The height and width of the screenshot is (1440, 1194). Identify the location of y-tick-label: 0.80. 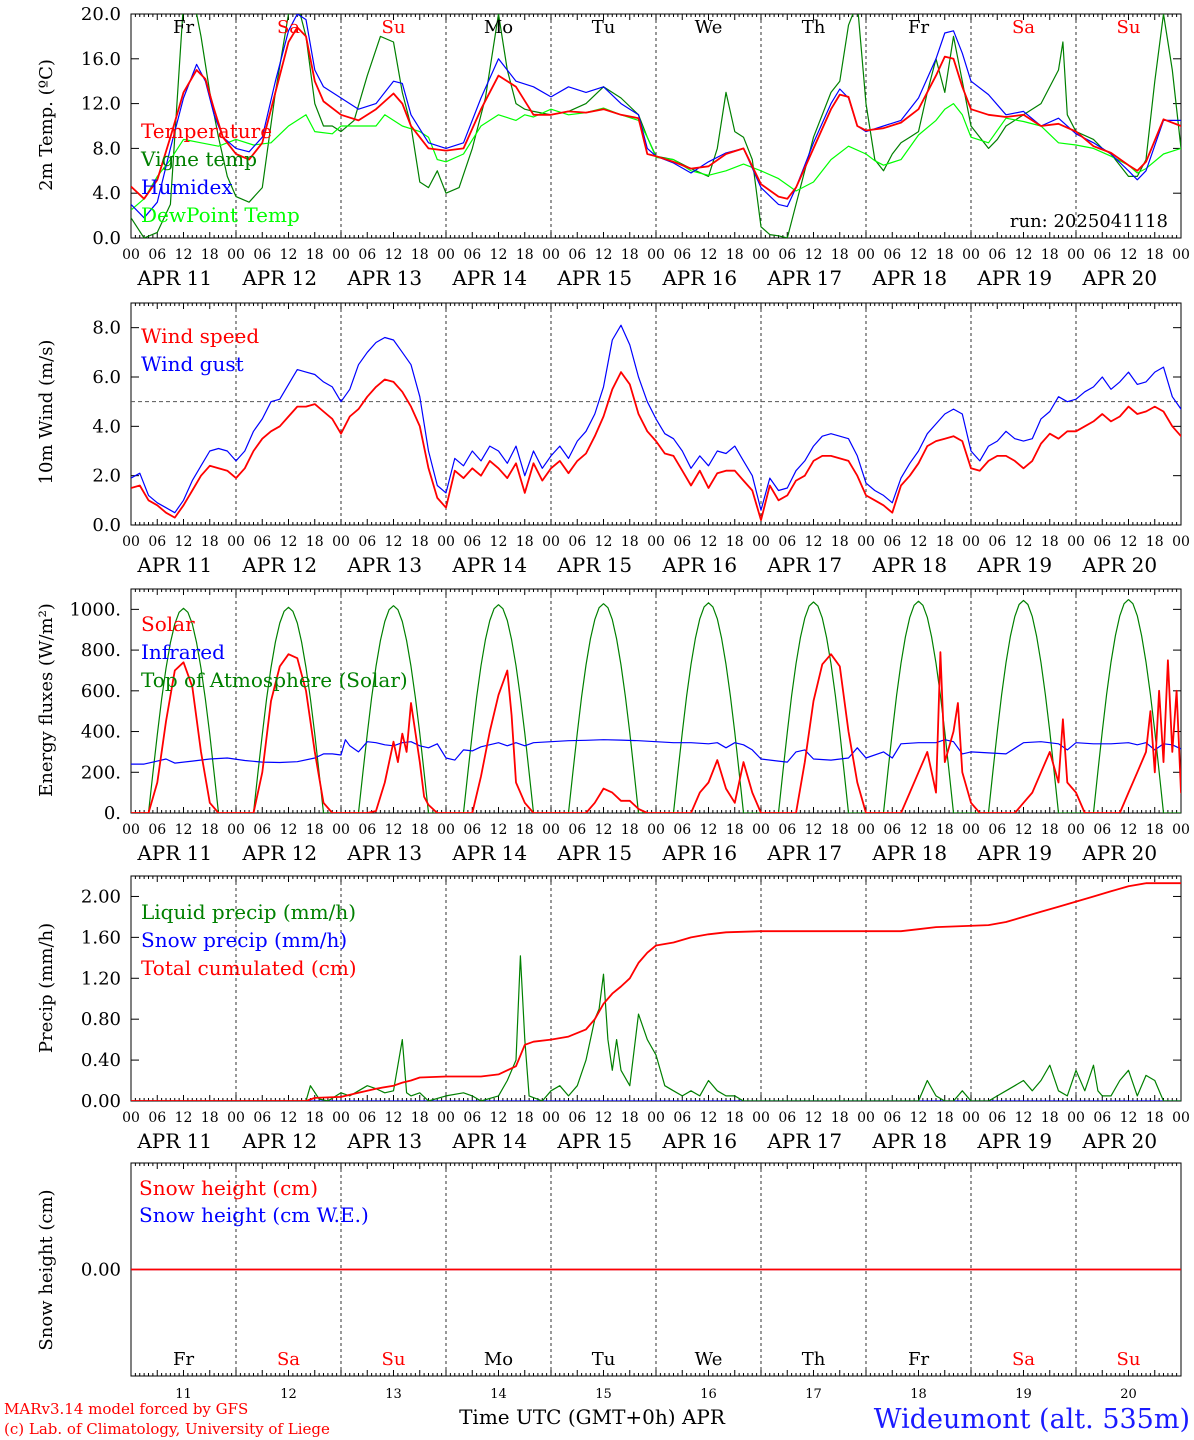
(101, 1019).